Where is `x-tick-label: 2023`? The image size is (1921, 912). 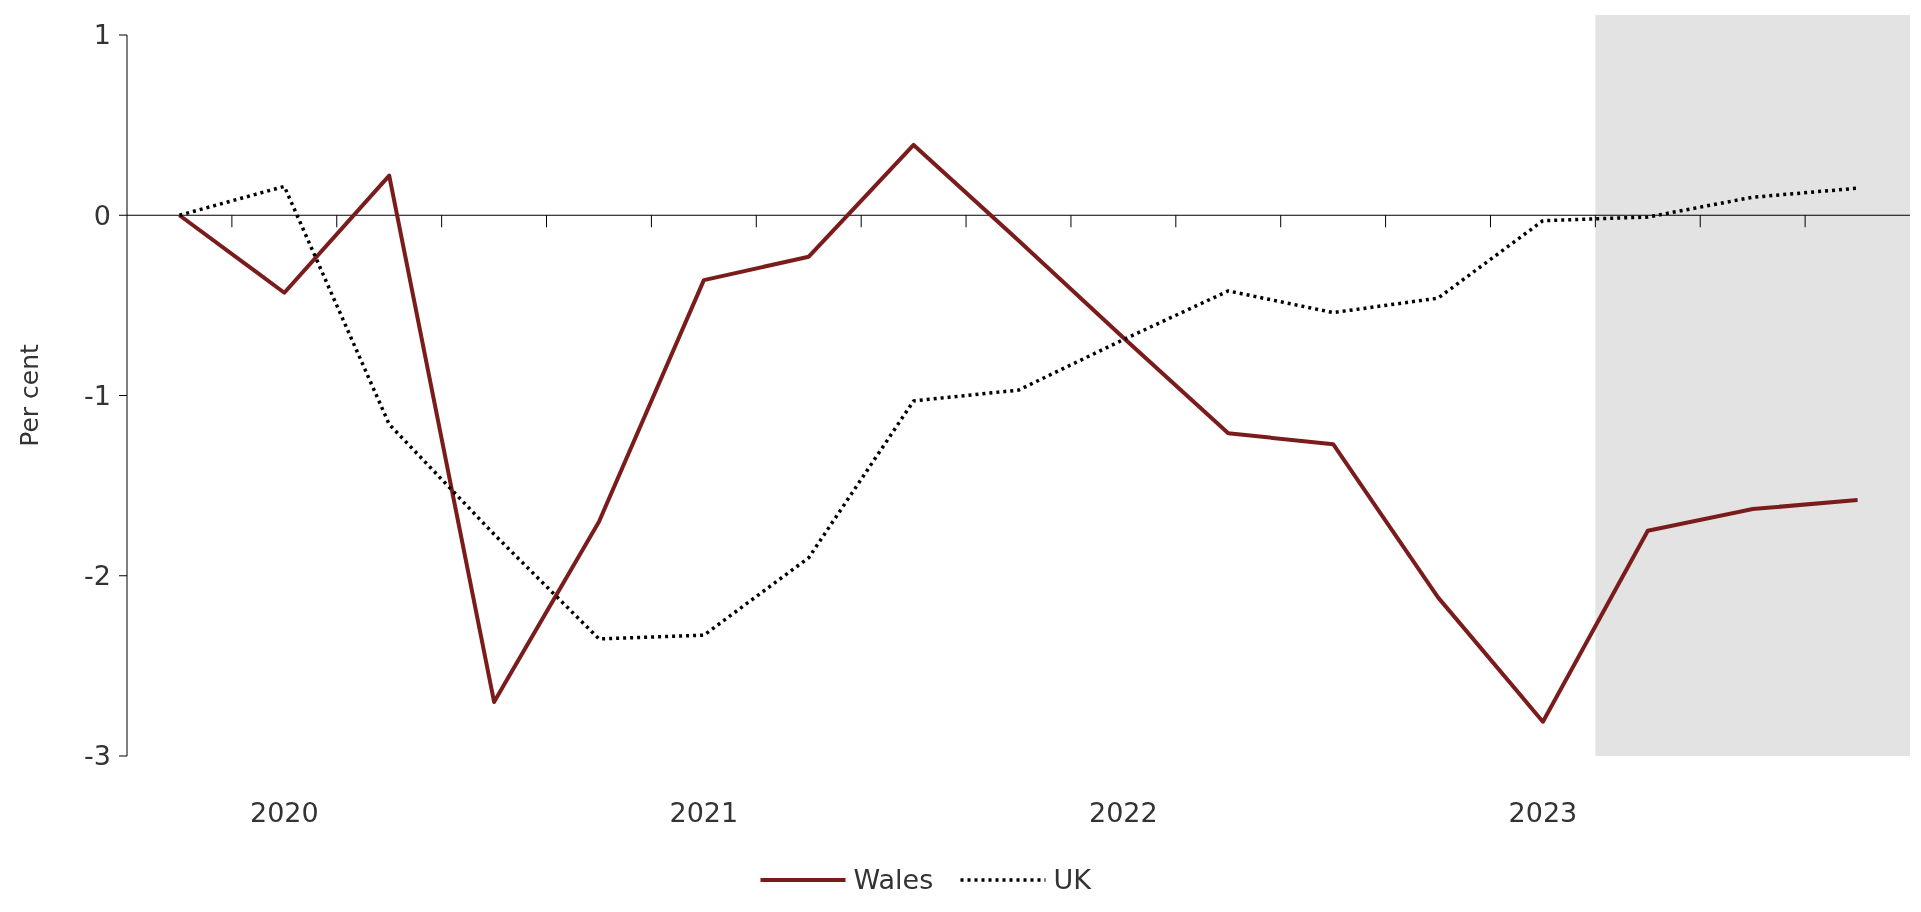 x-tick-label: 2023 is located at coordinates (1543, 812).